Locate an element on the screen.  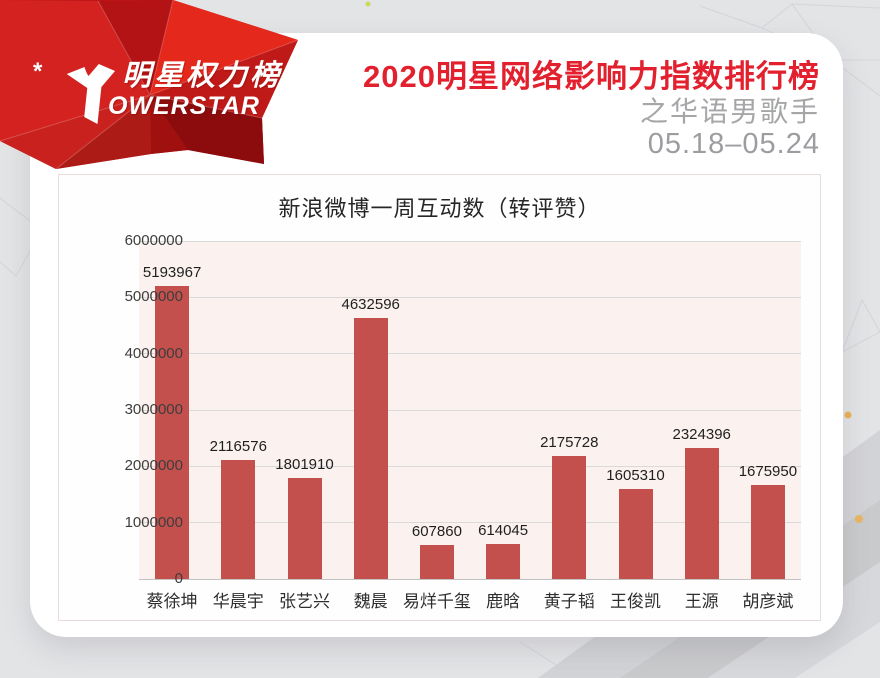
x-tick-label: 蔡徐坤 is located at coordinates (172, 601).